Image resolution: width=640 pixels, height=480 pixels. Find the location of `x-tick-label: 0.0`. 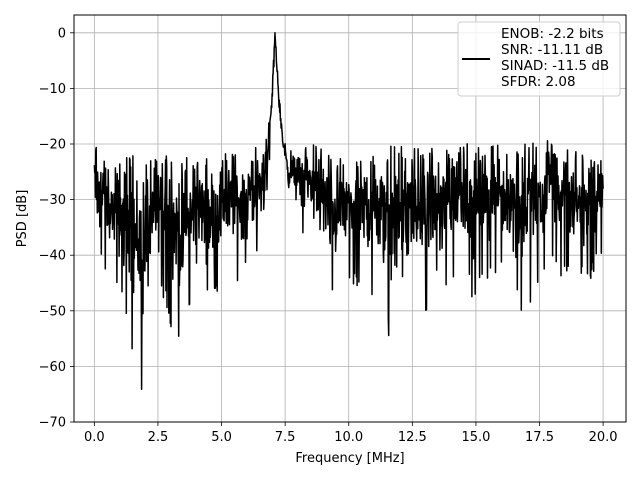

x-tick-label: 0.0 is located at coordinates (94, 437).